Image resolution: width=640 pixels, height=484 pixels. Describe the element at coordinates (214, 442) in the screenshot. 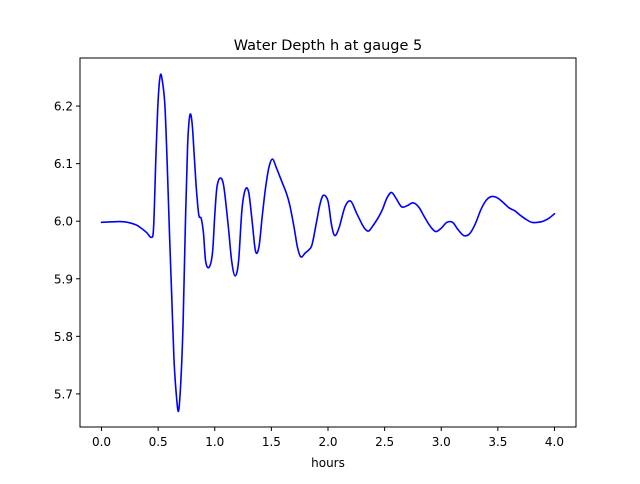

I see `x-tick-label: 1.0` at that location.